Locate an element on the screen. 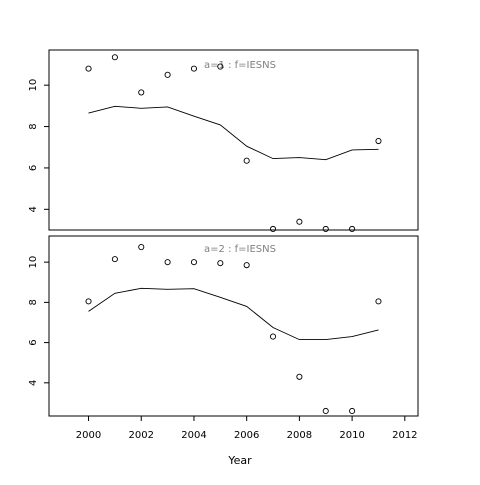  x-tick-label: 2002 is located at coordinates (141, 435).